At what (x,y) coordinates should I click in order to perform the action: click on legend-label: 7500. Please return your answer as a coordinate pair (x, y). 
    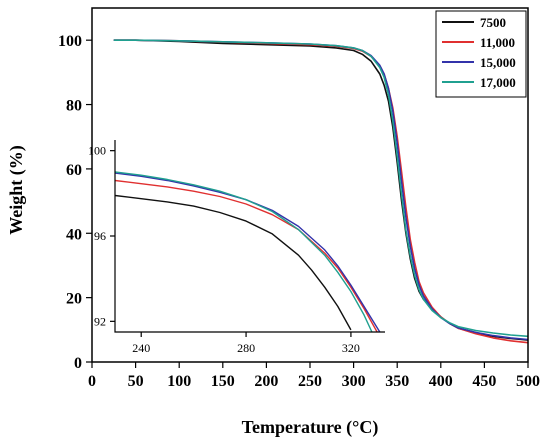
    Looking at the image, I should click on (493, 22).